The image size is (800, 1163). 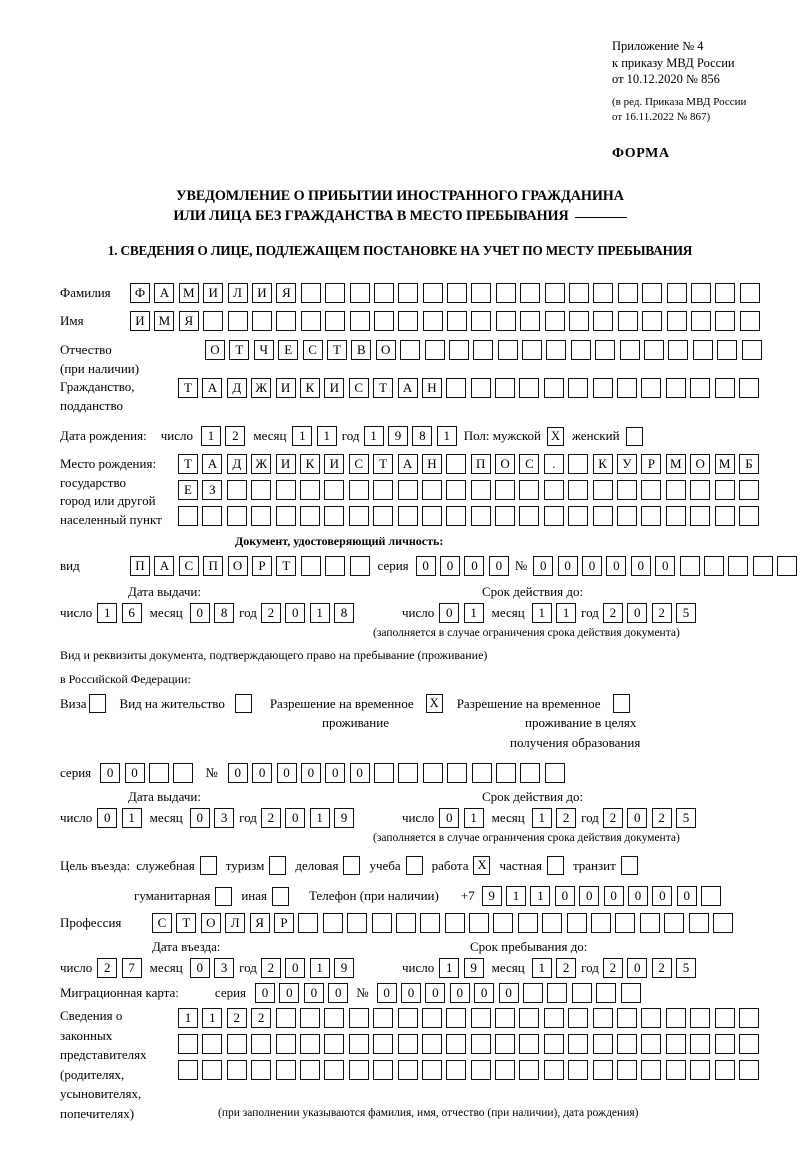 I want to click on cell: Т, so click(x=188, y=464).